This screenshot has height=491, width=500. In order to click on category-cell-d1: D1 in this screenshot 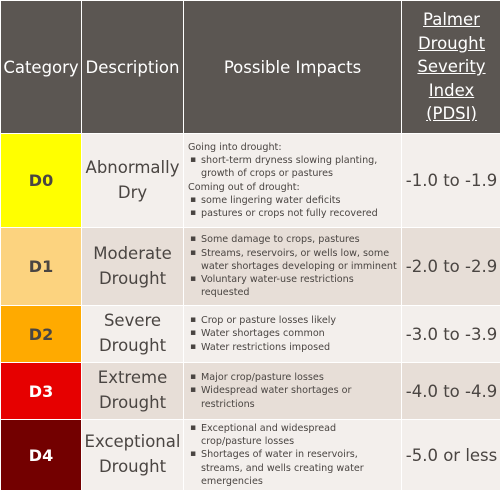, I will do `click(41, 267)`.